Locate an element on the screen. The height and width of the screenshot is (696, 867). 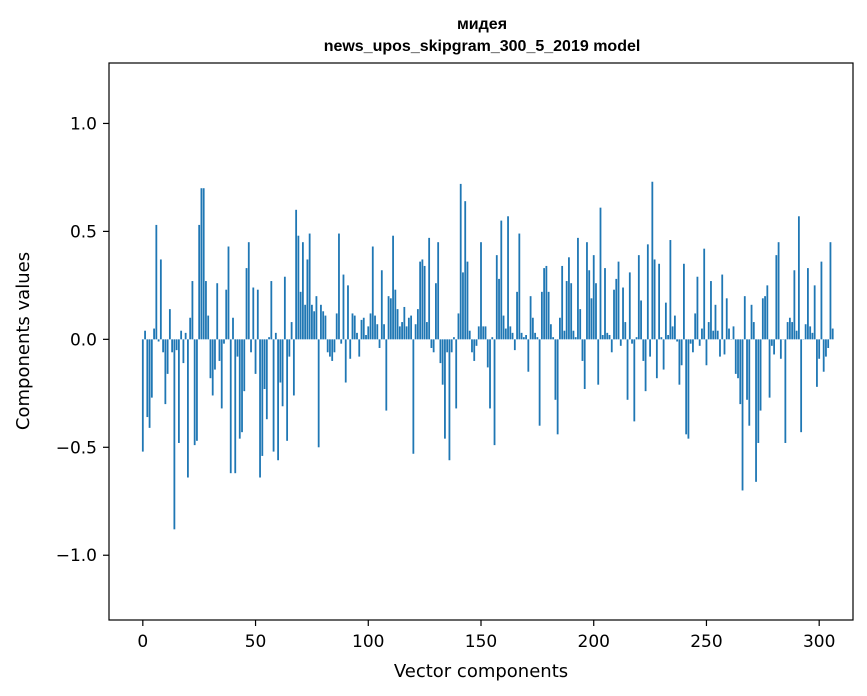
x-axis-label: Vector components is located at coordinates (481, 671).